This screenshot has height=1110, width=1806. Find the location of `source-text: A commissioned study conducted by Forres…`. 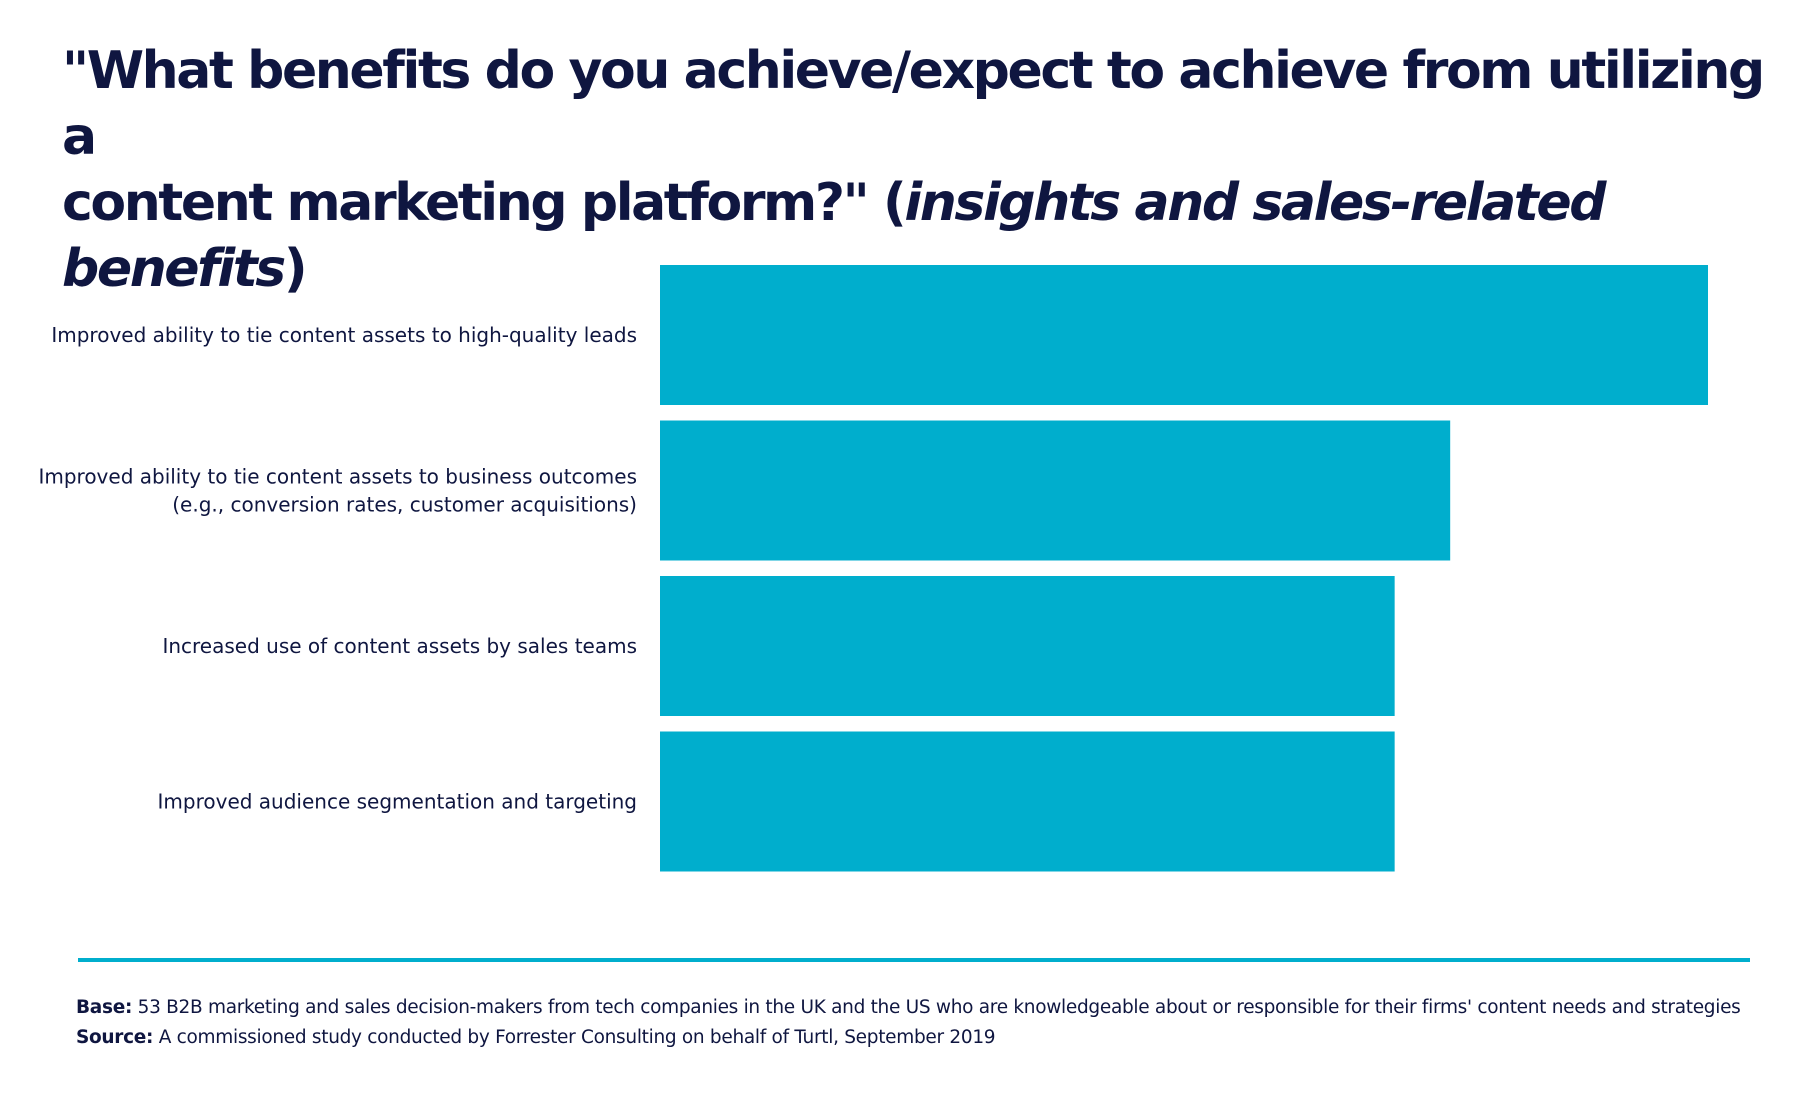

source-text: A commissioned study conducted by Forres… is located at coordinates (574, 1037).